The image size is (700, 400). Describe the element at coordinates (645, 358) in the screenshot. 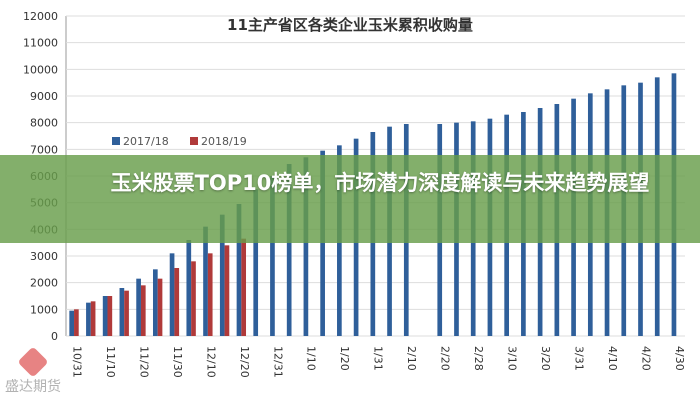

I see `x-tick-label: 4/20` at that location.